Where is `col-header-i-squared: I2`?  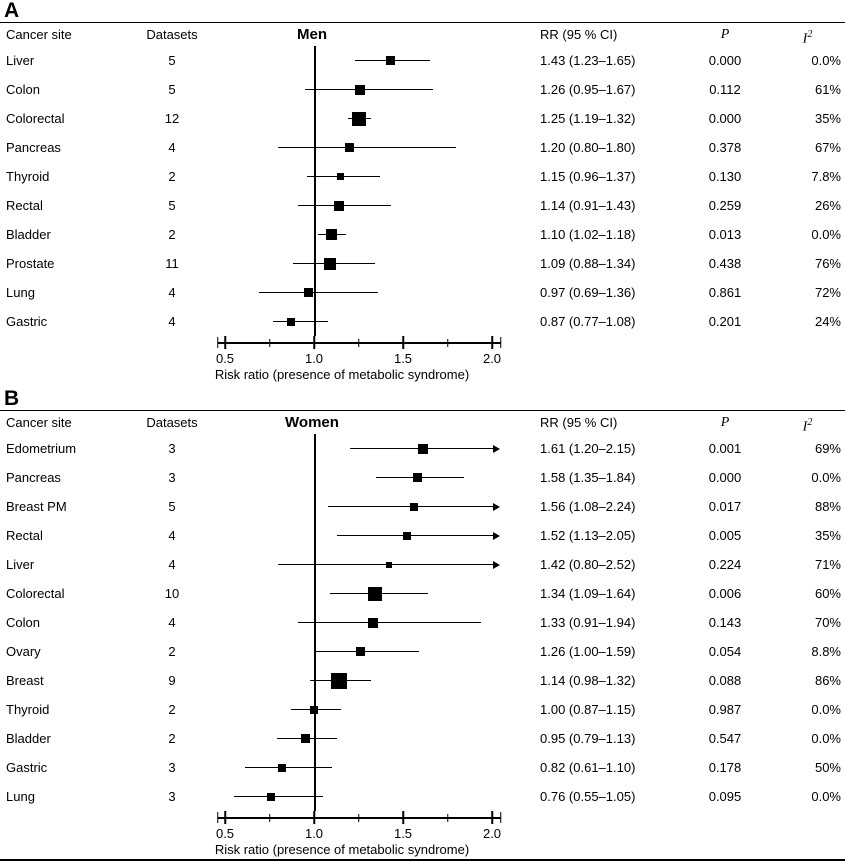 col-header-i-squared: I2 is located at coordinates (807, 425).